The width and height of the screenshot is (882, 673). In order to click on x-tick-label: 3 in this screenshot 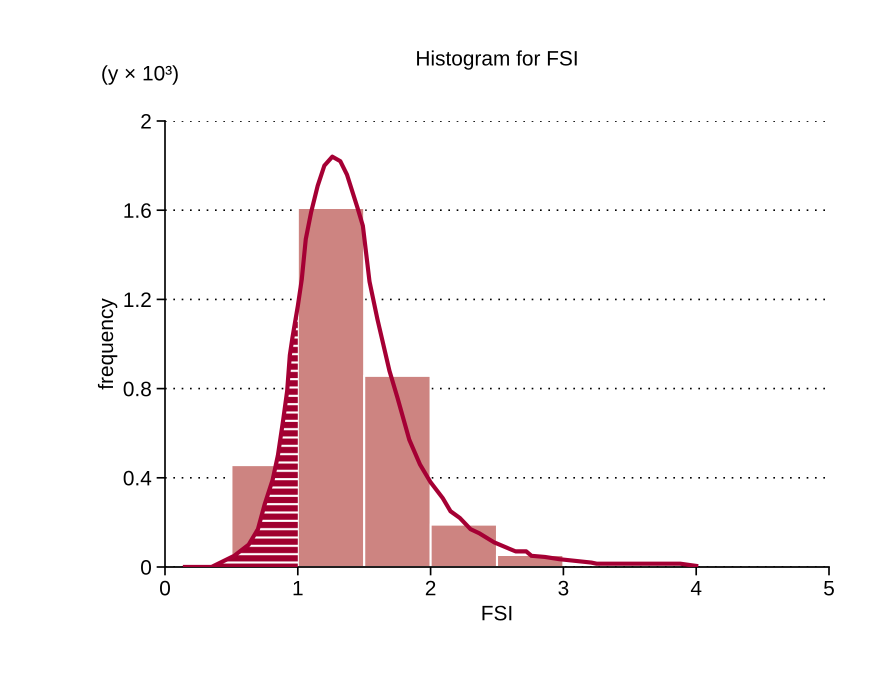, I will do `click(563, 588)`.